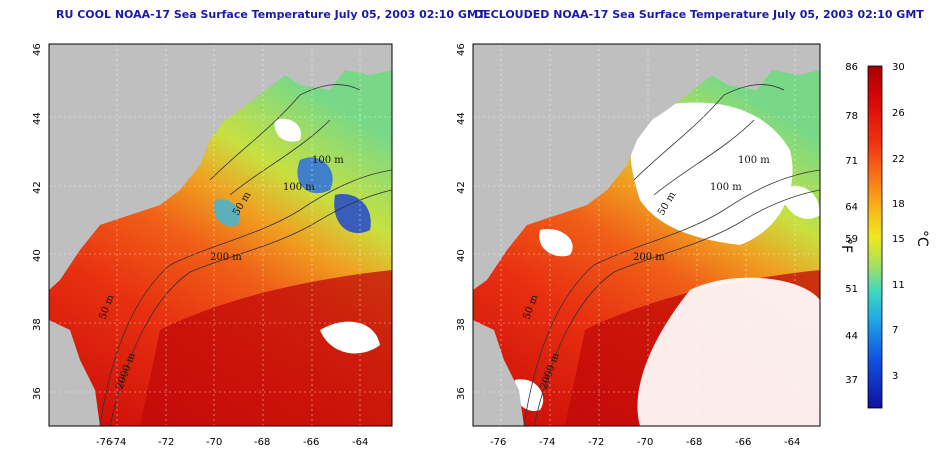 This screenshot has height=475, width=950. Describe the element at coordinates (37, 221) in the screenshot. I see `left-y-axis: 46 44 42 40 38 36` at that location.